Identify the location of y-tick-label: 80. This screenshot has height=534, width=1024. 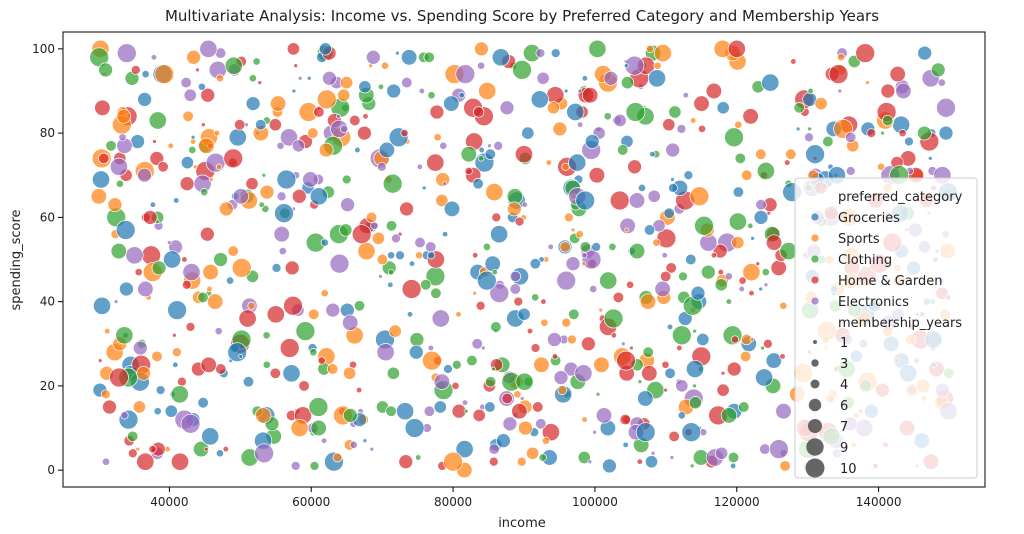
(47, 133).